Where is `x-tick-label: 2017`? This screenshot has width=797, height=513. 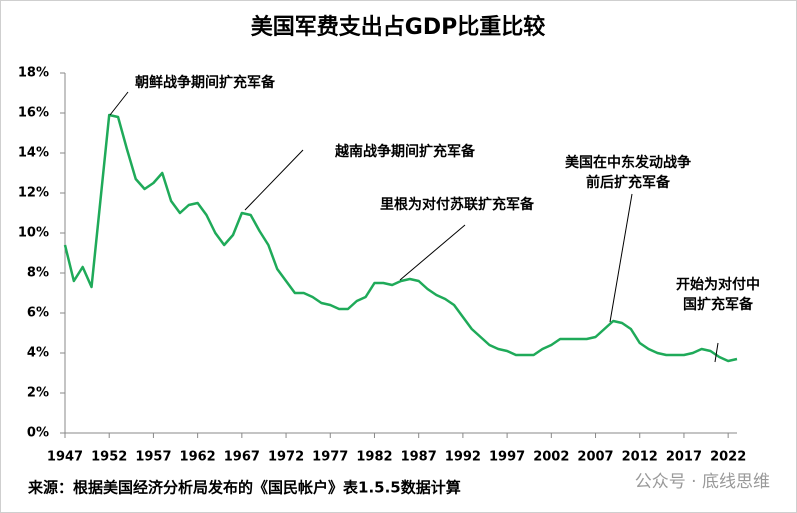
x-tick-label: 2017 is located at coordinates (684, 457).